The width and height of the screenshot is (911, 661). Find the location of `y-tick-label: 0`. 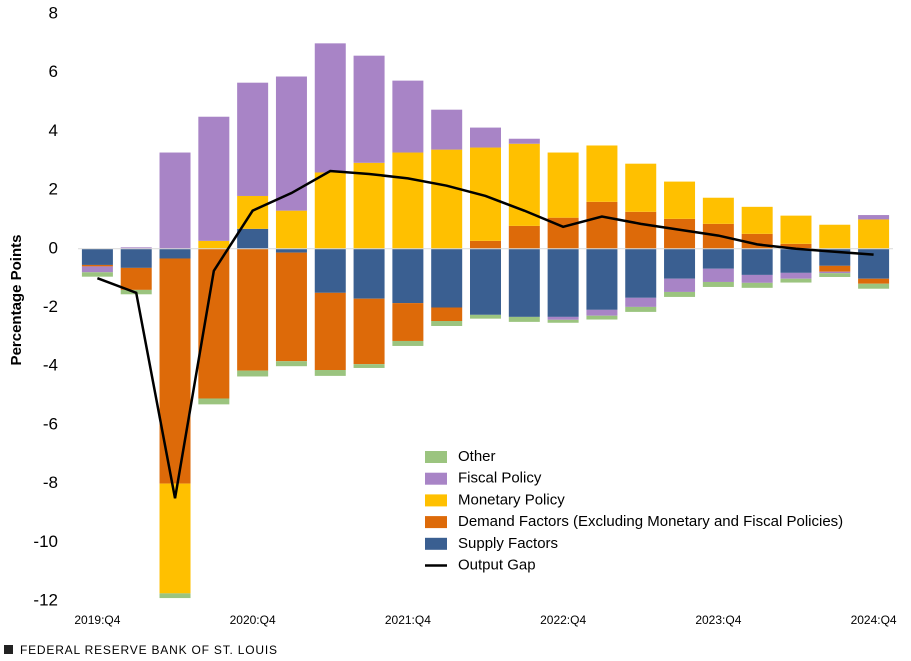

y-tick-label: 0 is located at coordinates (53, 247).